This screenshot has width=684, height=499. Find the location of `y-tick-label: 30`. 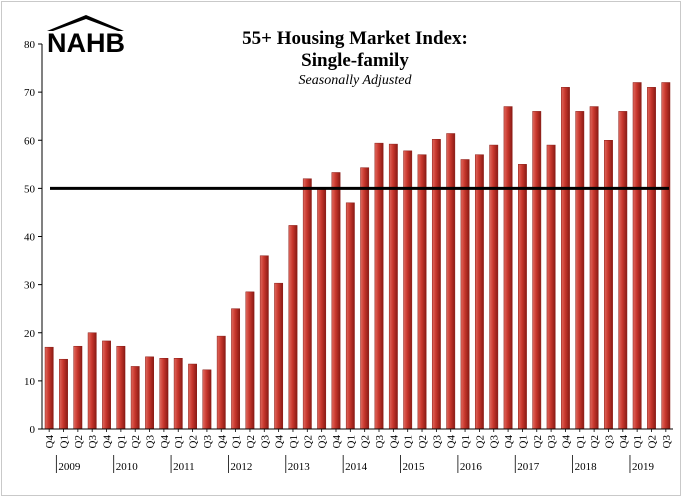

y-tick-label: 30 is located at coordinates (30, 286).